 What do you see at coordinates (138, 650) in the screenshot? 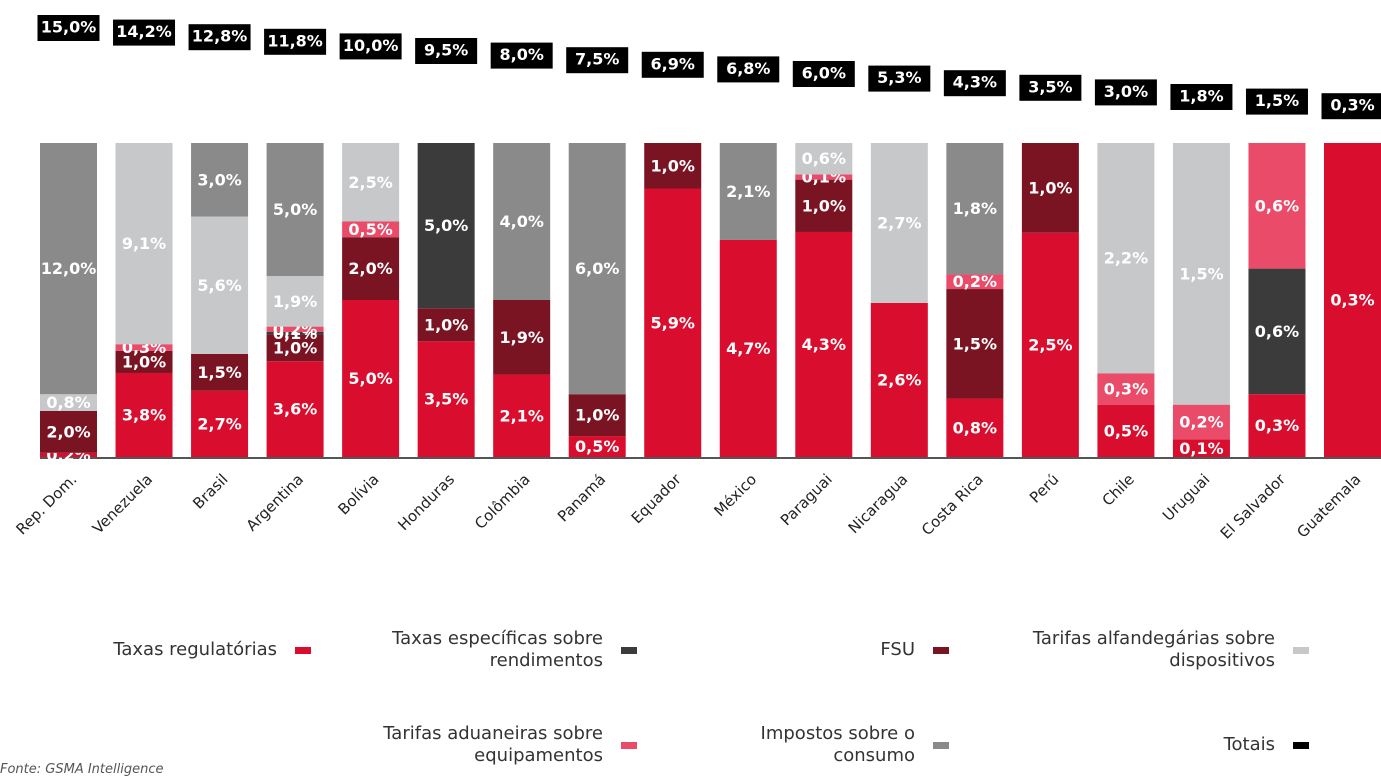
I see `legend-label: Taxas regulatórias` at bounding box center [138, 650].